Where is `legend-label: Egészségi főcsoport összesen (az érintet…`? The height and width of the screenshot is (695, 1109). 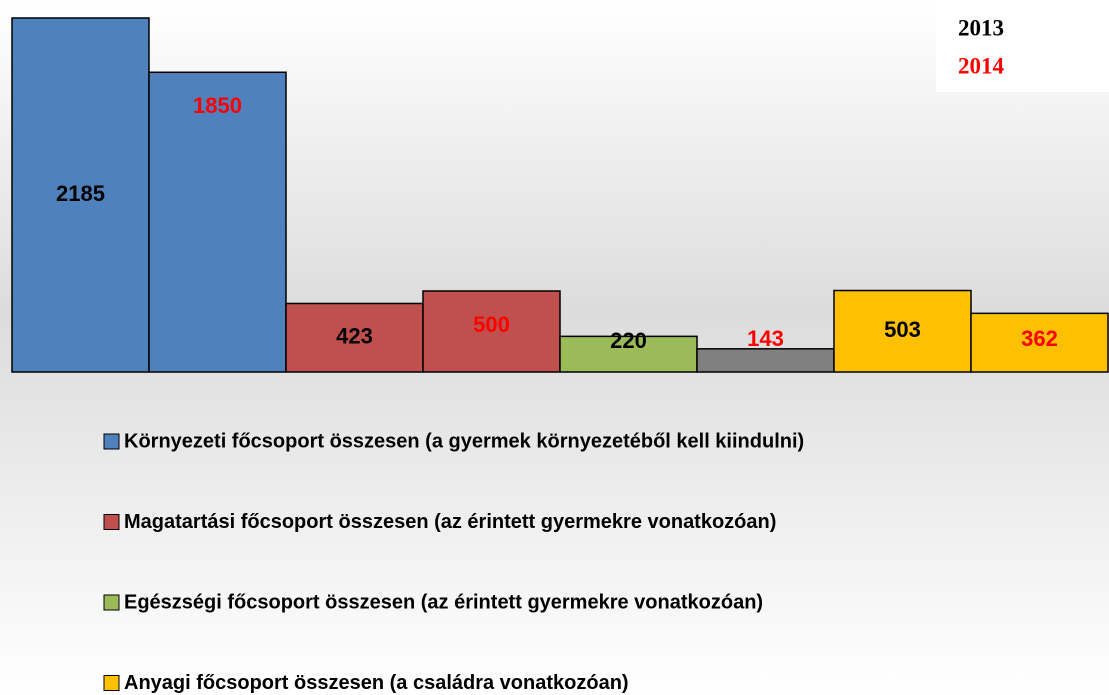
legend-label: Egészségi főcsoport összesen (az érintet… is located at coordinates (443, 602).